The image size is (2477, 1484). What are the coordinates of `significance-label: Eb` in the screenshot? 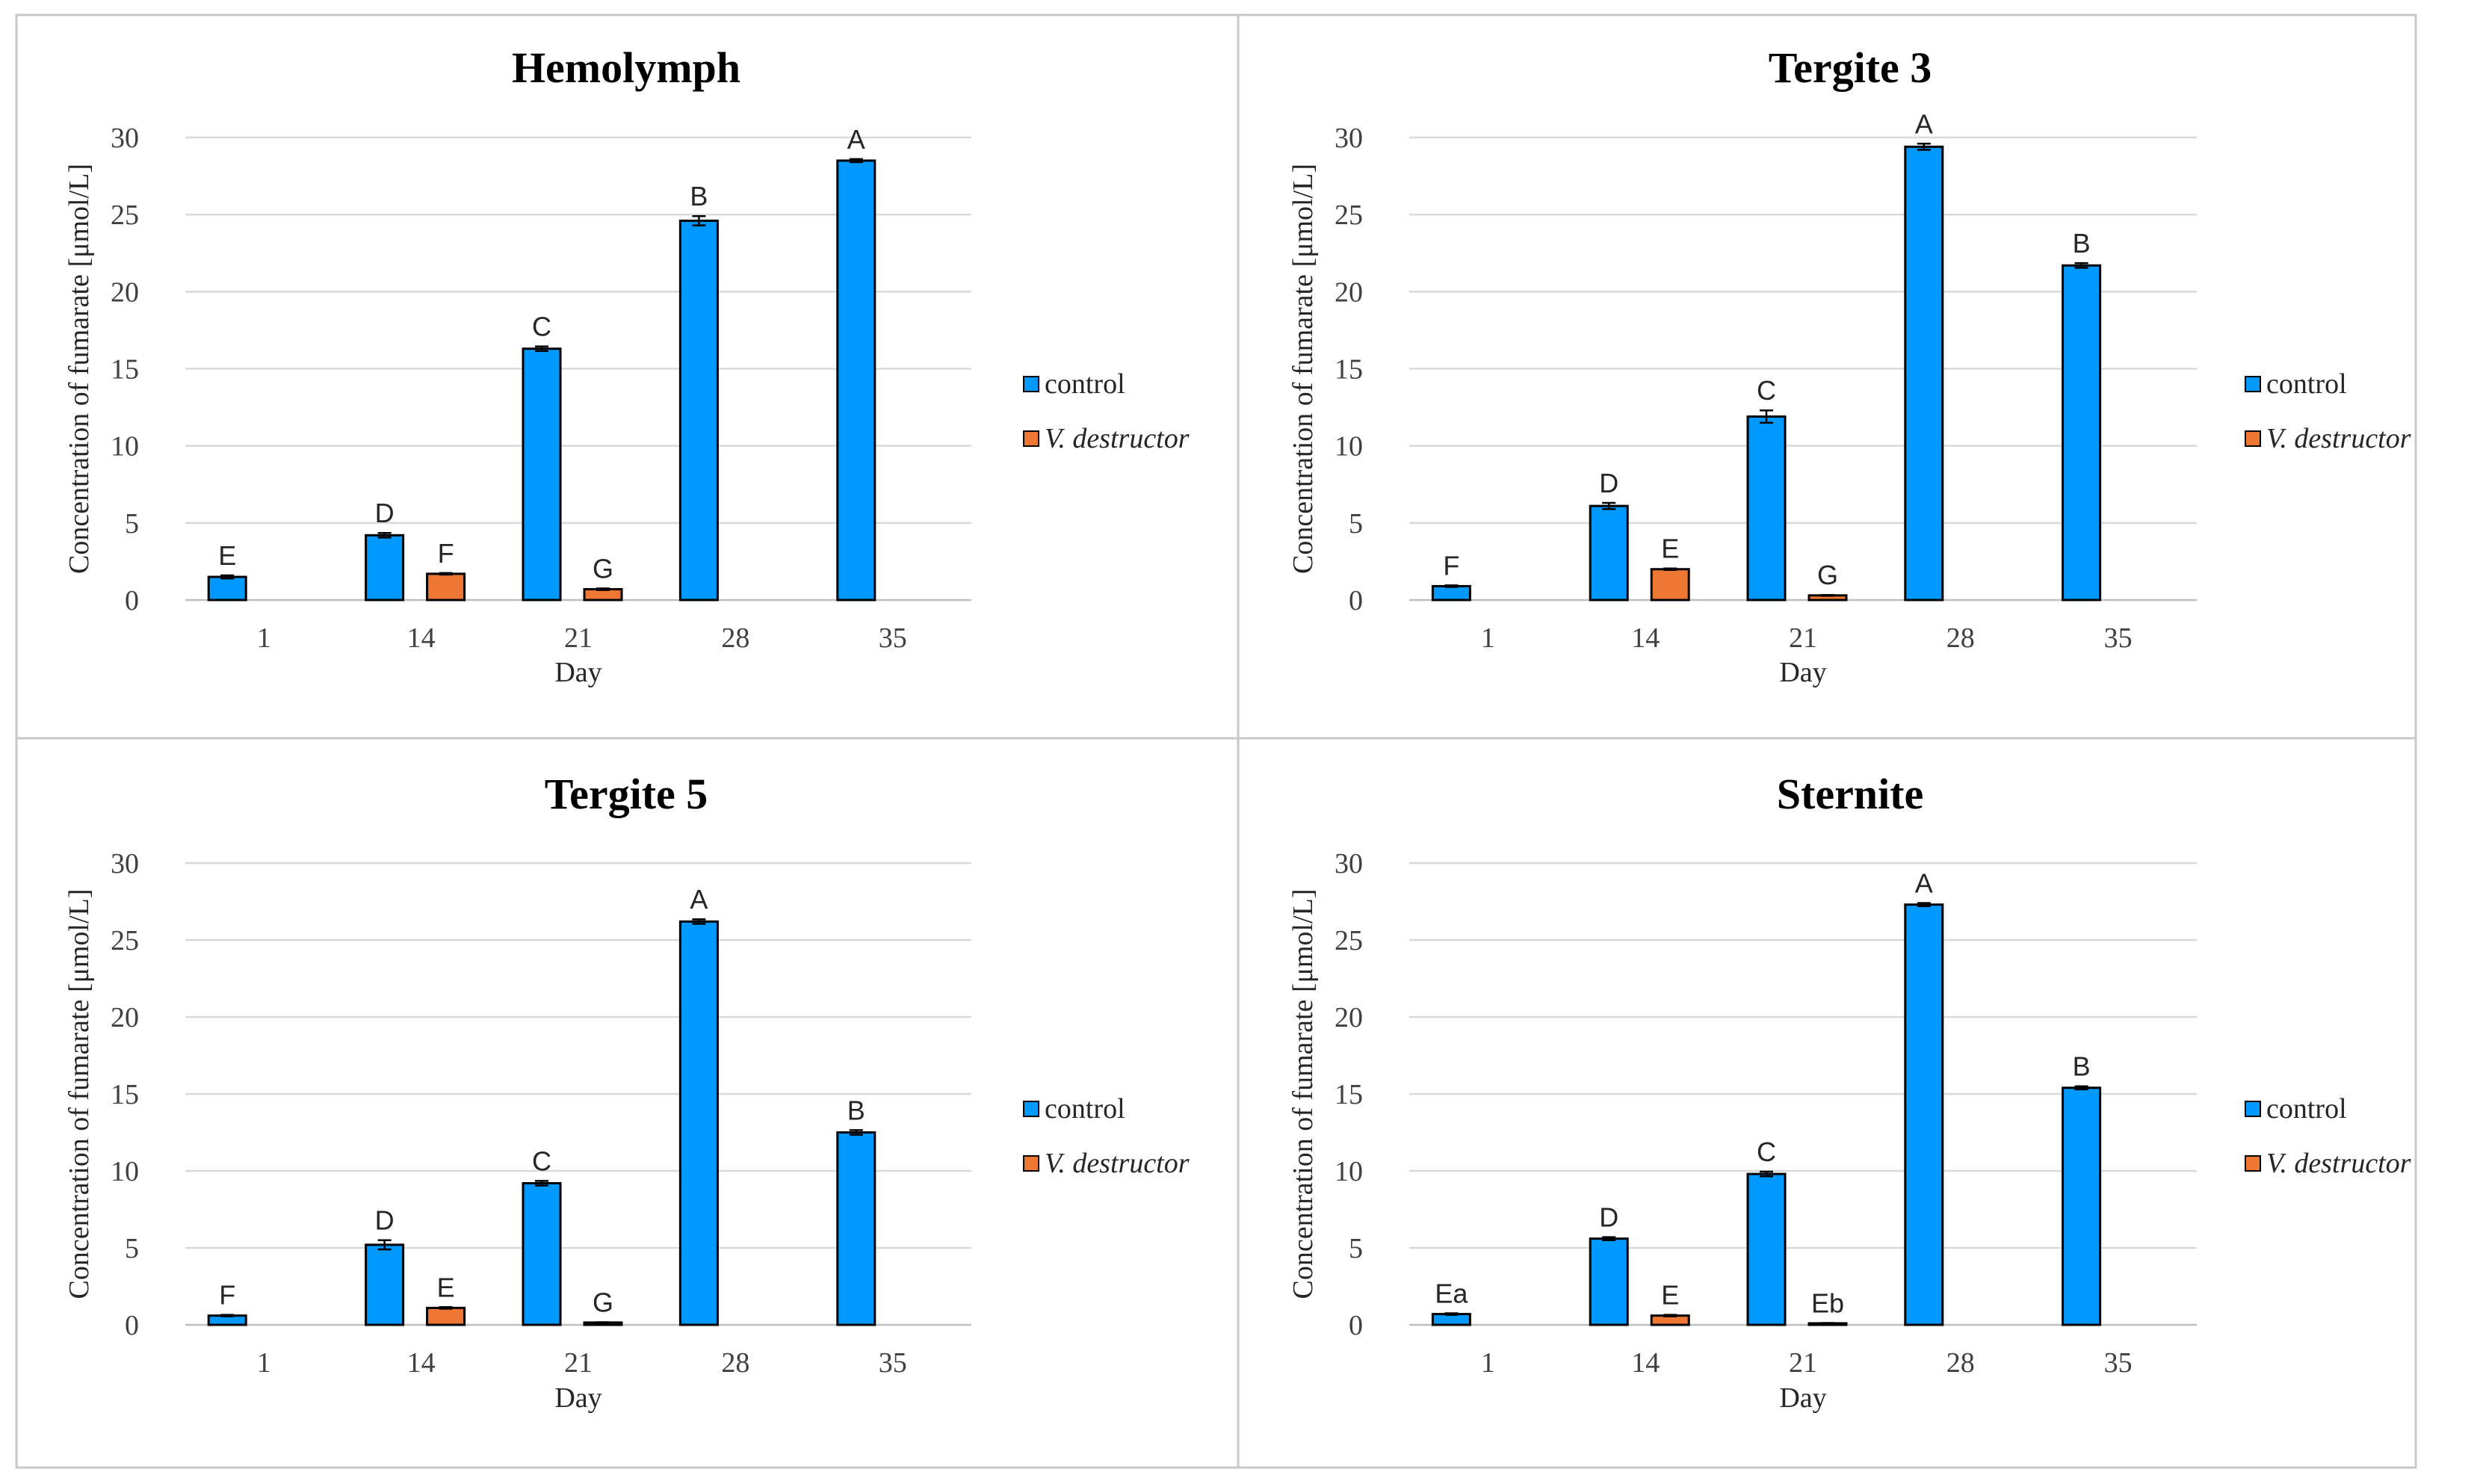 It's located at (1827, 1303).